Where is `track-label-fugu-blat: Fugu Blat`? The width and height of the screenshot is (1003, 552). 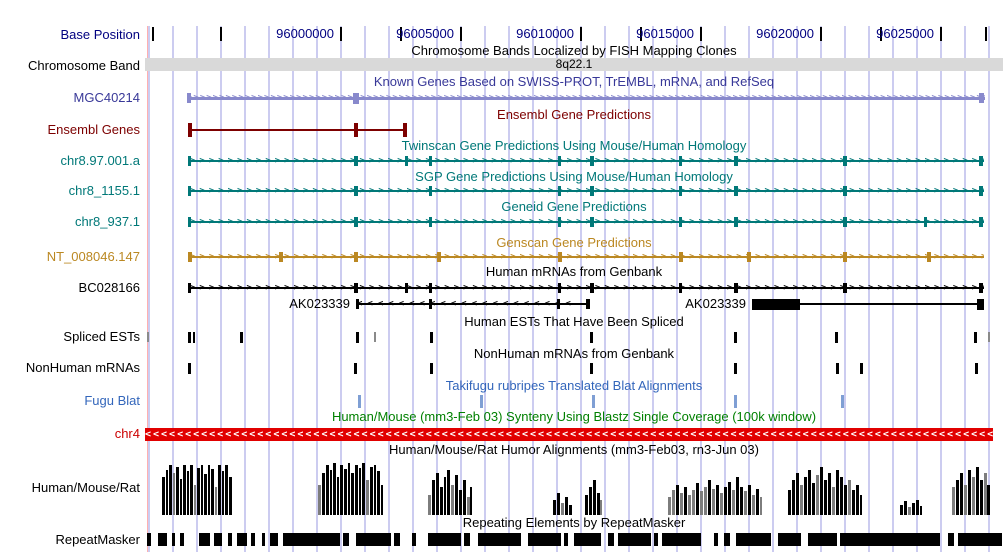 track-label-fugu-blat: Fugu Blat is located at coordinates (112, 400).